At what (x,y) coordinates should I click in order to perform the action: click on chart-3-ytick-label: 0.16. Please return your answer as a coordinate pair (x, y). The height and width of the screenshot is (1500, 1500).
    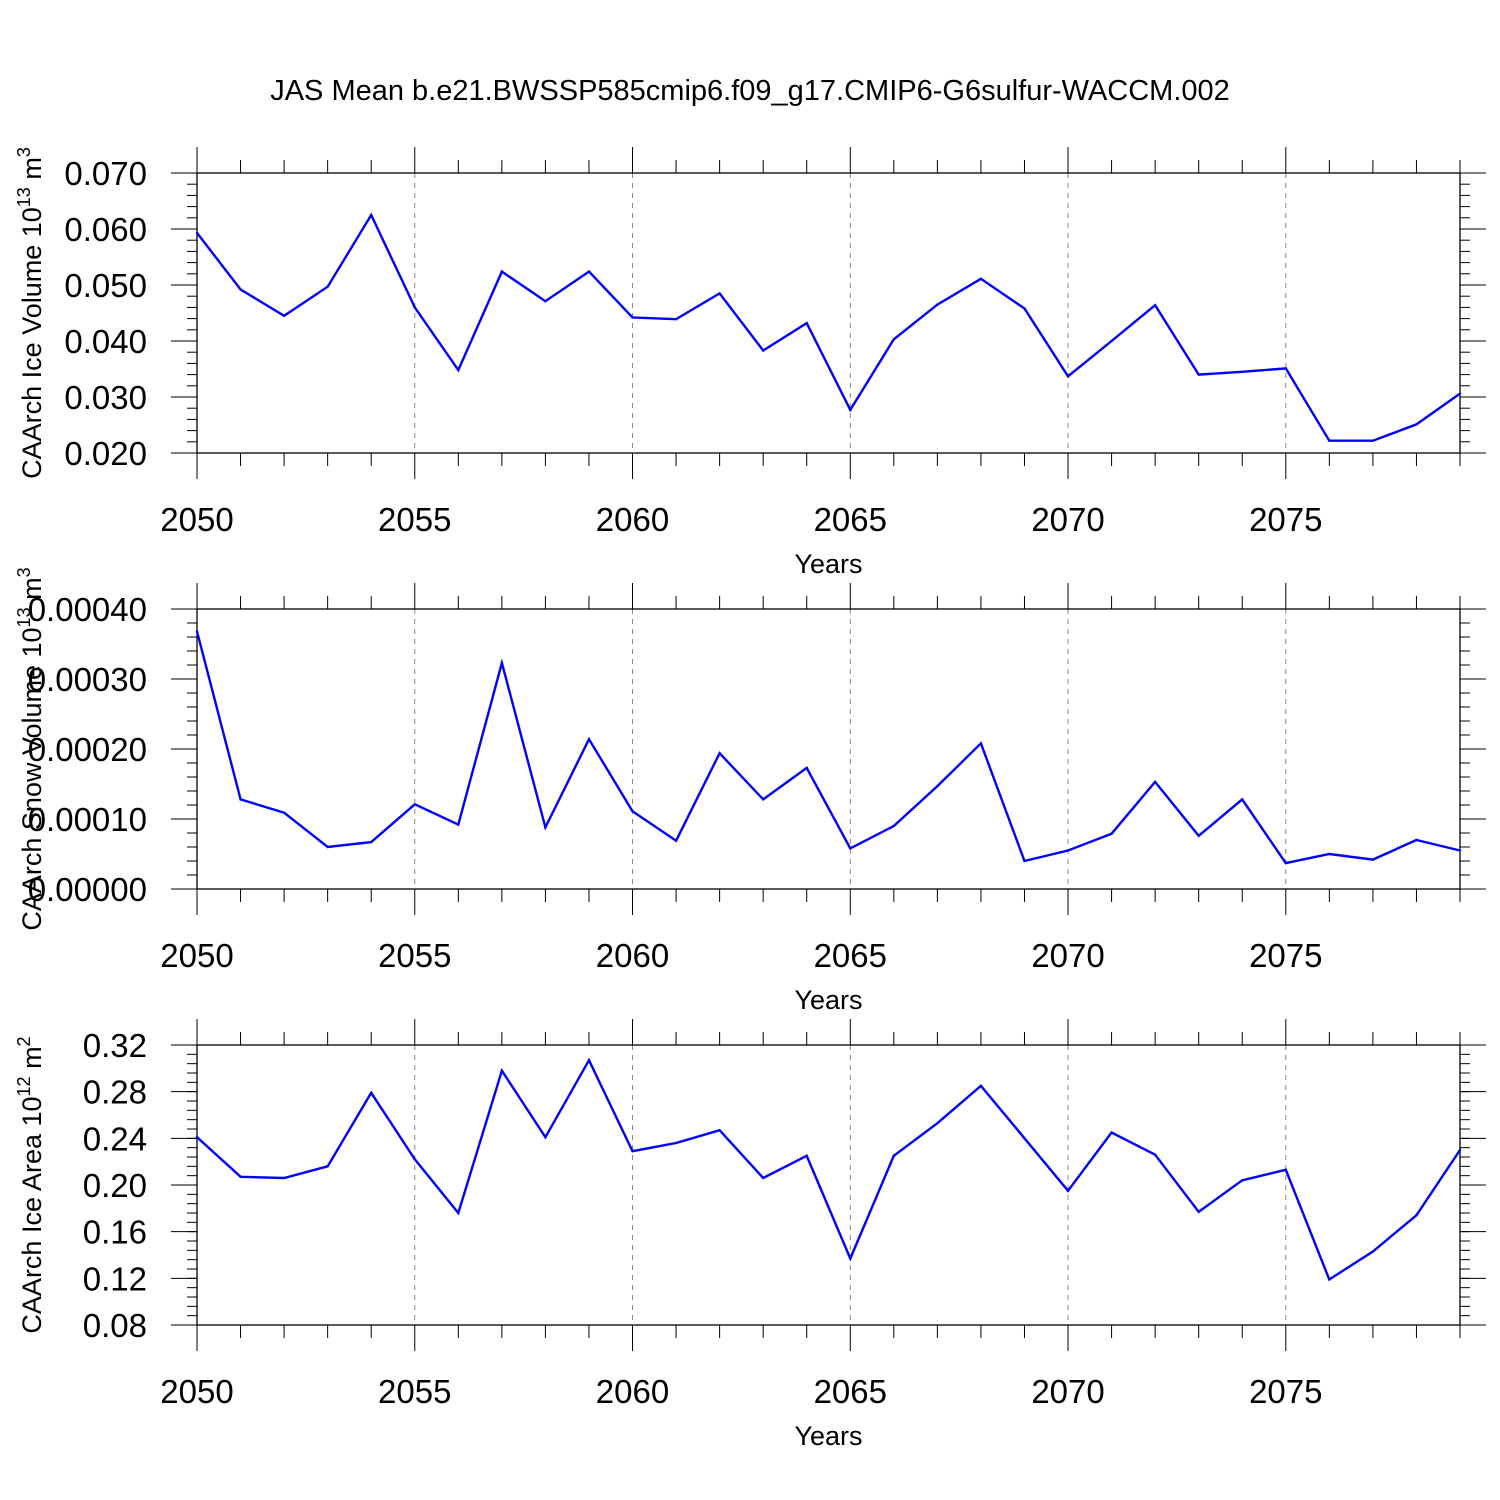
    Looking at the image, I should click on (115, 1232).